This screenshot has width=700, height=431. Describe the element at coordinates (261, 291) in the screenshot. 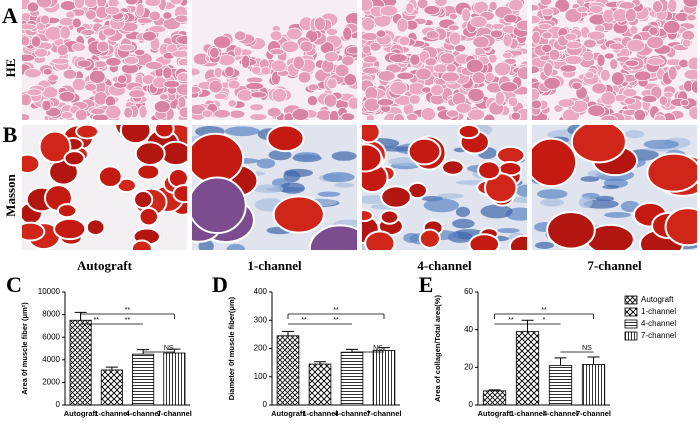

I see `y-tick-label: 400` at that location.